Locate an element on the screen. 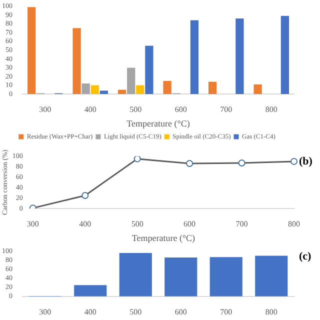 The image size is (320, 320). text: (b) is located at coordinates (306, 162).